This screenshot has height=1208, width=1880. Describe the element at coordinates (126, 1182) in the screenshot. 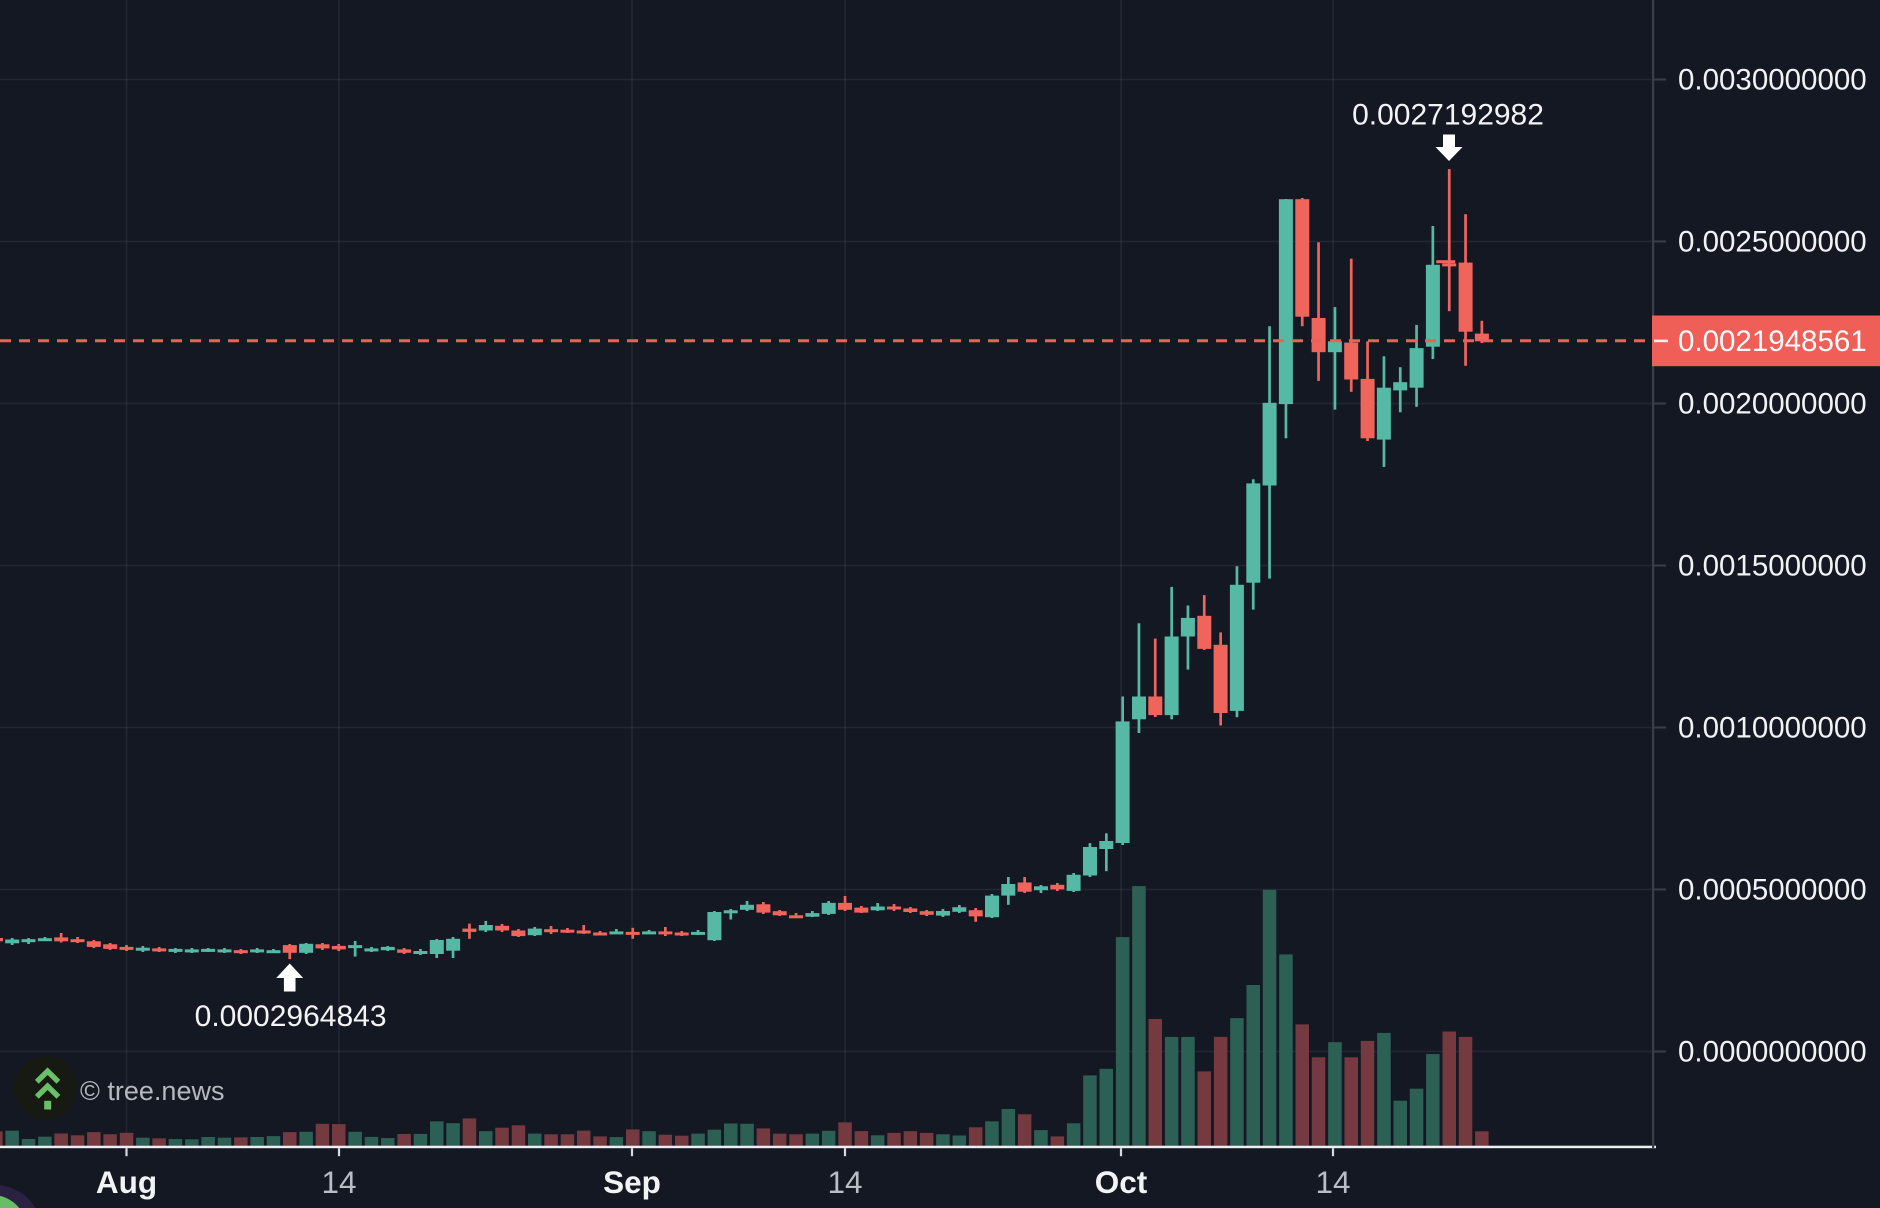

I see `svg-text: Aug` at that location.